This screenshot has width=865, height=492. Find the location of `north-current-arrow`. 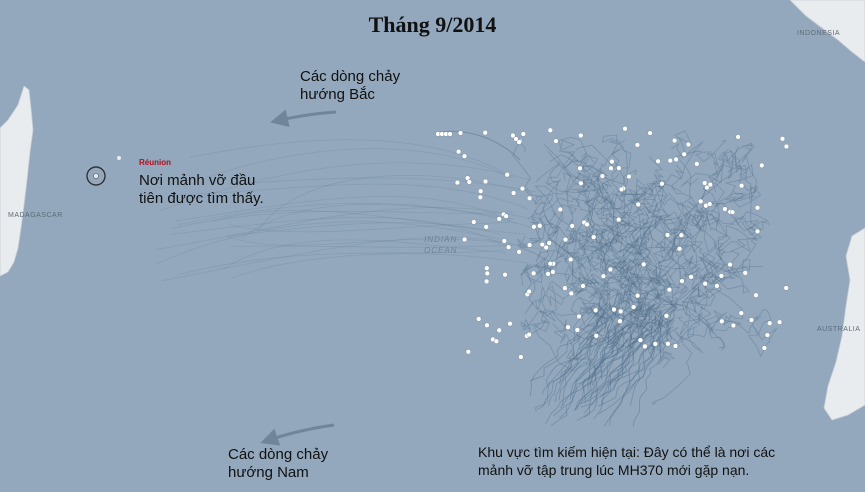

north-current-arrow is located at coordinates (303, 118).